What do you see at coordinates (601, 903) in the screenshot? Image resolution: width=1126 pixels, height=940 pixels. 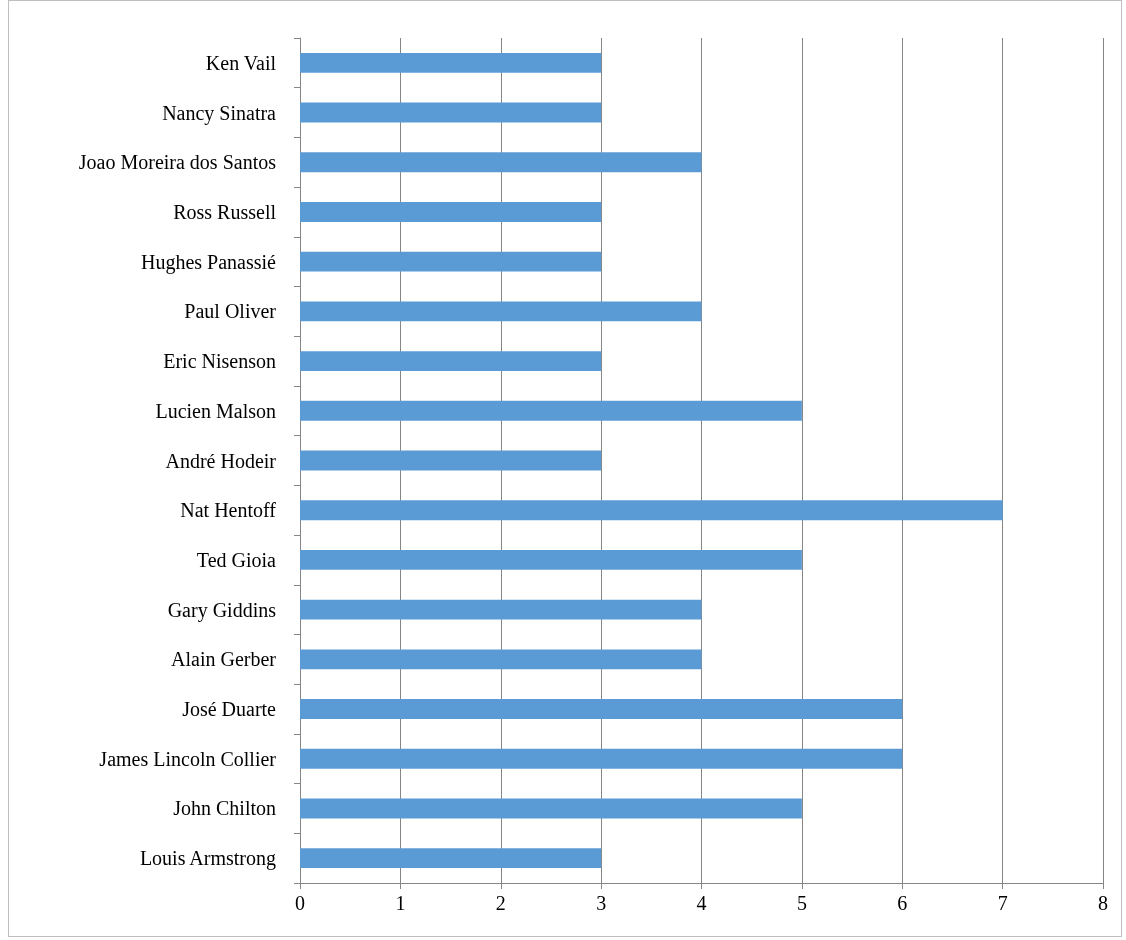 I see `x-tick-label: 3` at bounding box center [601, 903].